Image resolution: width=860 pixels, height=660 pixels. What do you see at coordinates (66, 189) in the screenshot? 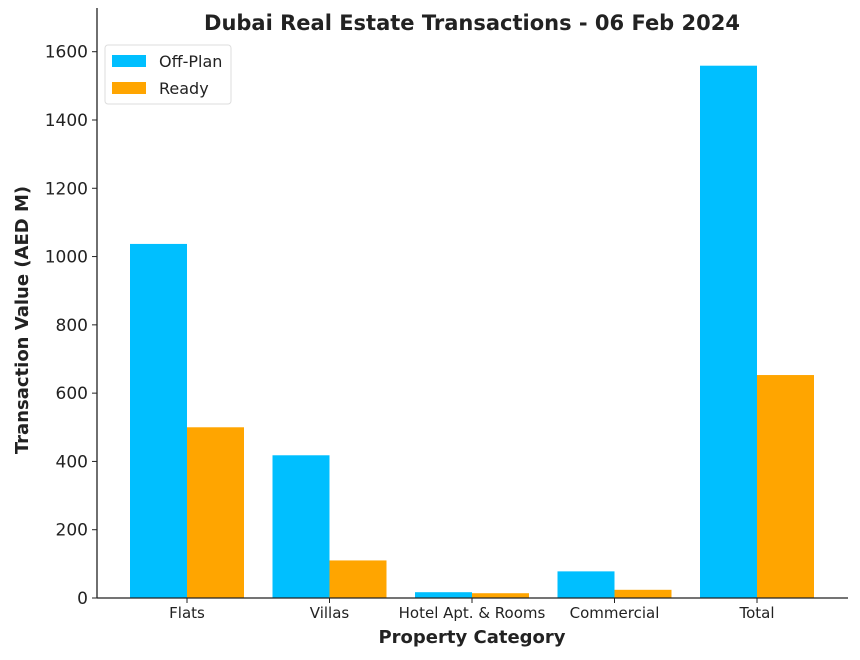
I see `y-tick-label: 1200` at bounding box center [66, 189].